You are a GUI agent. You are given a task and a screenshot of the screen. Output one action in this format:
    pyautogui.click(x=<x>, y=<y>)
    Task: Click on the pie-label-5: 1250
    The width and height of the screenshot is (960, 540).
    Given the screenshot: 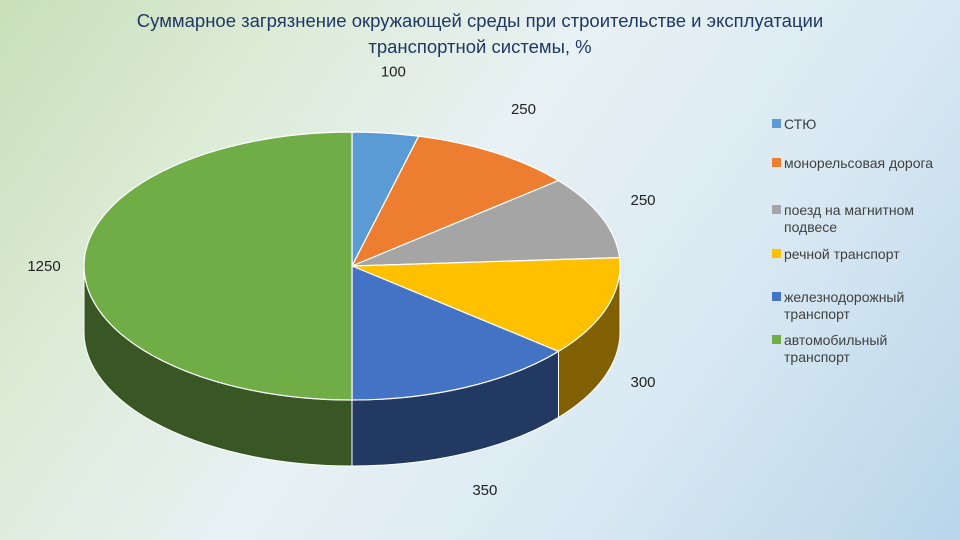 What is the action you would take?
    pyautogui.click(x=43, y=266)
    